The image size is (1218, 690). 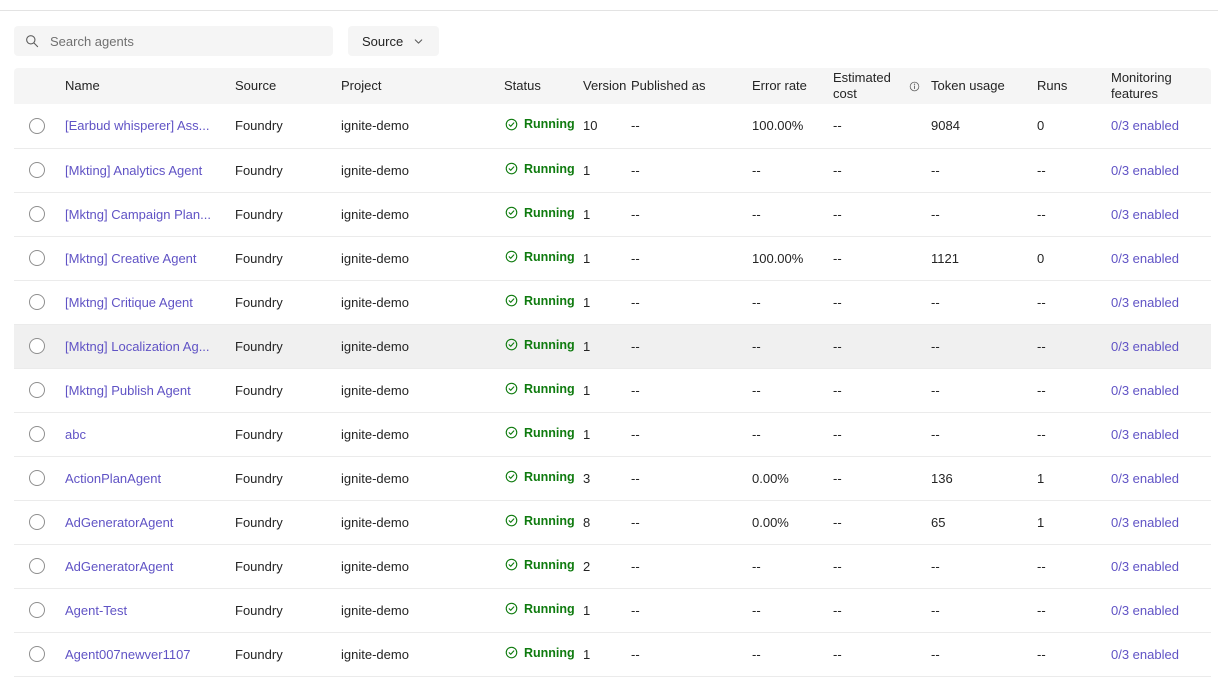 I want to click on column-header-status: Status, so click(x=543, y=86).